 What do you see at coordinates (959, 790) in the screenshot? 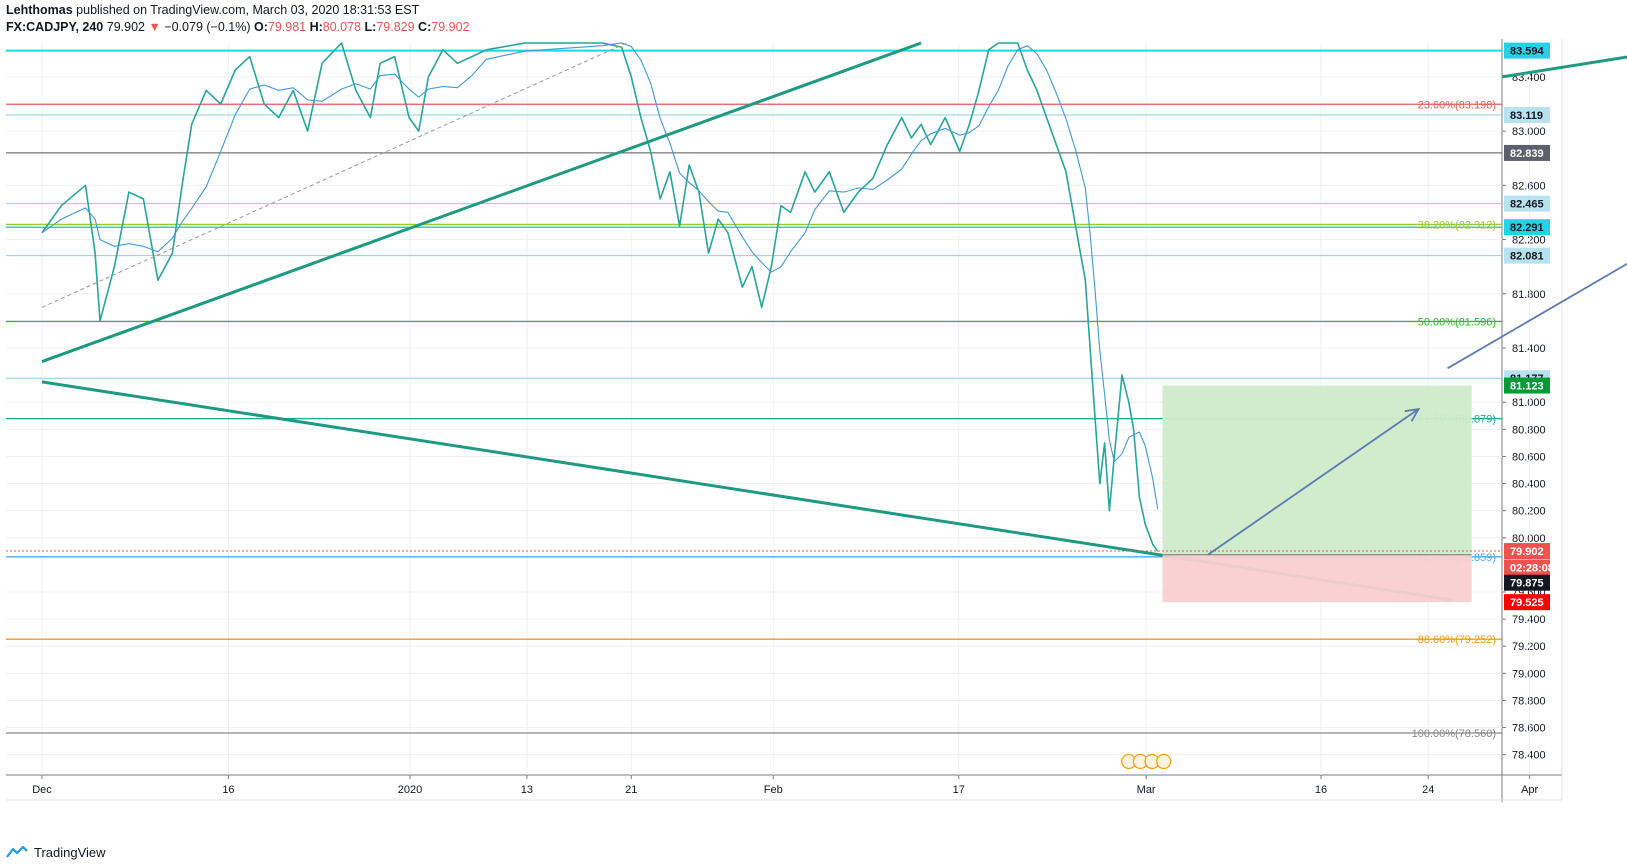
I see `x-tick-label: 17` at bounding box center [959, 790].